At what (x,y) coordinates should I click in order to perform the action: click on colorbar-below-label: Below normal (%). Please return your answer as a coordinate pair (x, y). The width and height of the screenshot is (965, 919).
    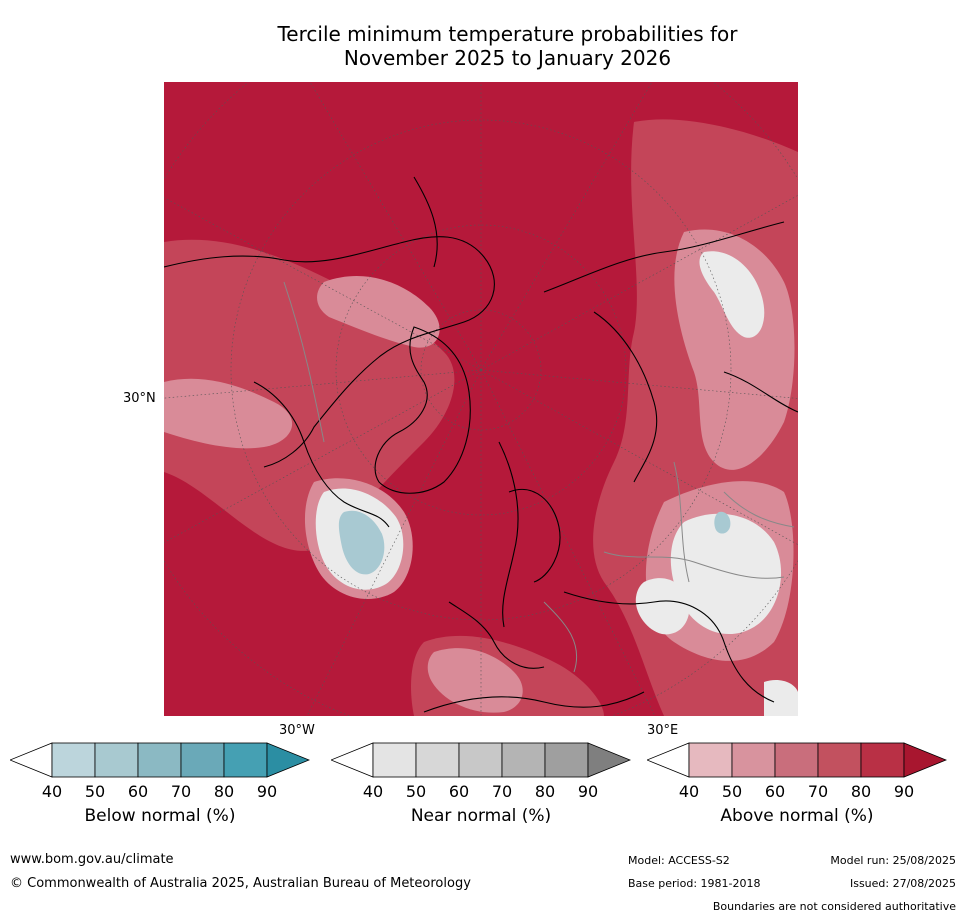
    Looking at the image, I should click on (160, 816).